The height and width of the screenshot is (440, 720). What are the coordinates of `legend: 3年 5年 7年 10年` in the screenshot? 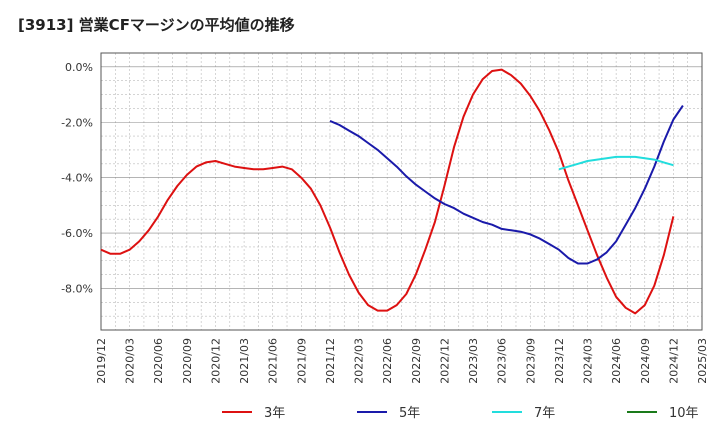 It's located at (460, 413).